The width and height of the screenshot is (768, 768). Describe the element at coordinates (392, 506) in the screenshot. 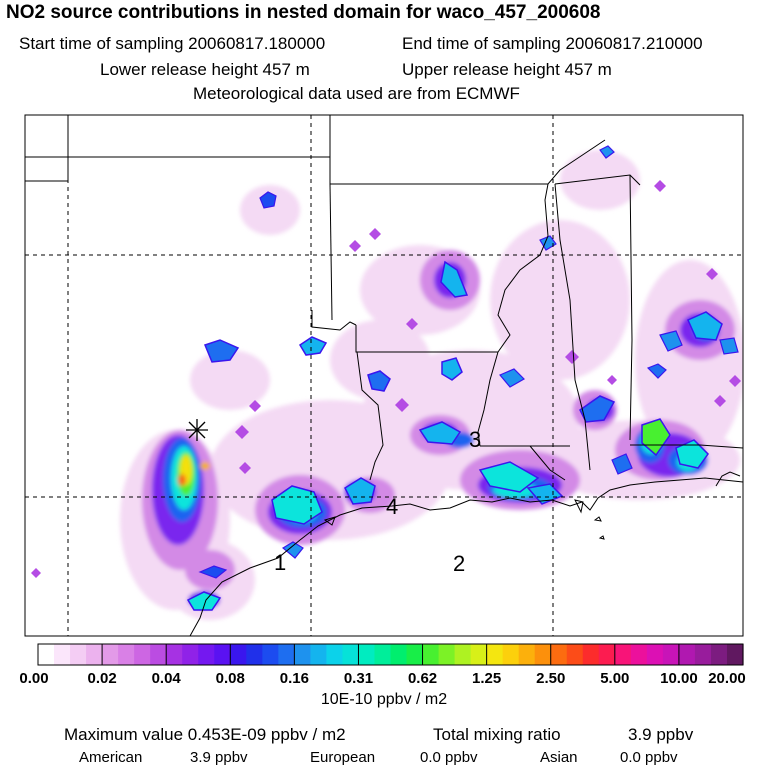

I see `marker-4: 4` at that location.